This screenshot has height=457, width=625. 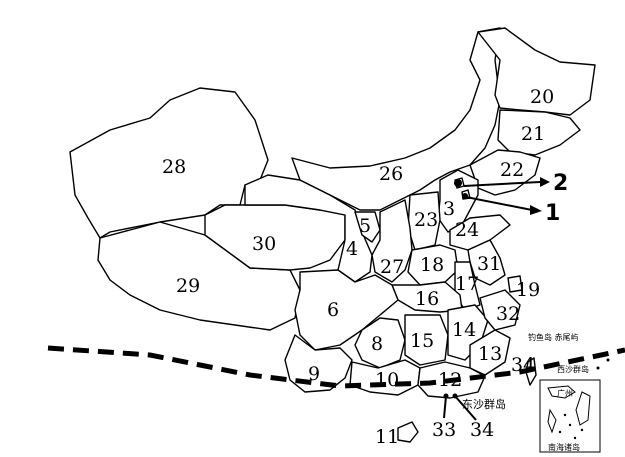 I want to click on province-20-shape, so click(x=536, y=71).